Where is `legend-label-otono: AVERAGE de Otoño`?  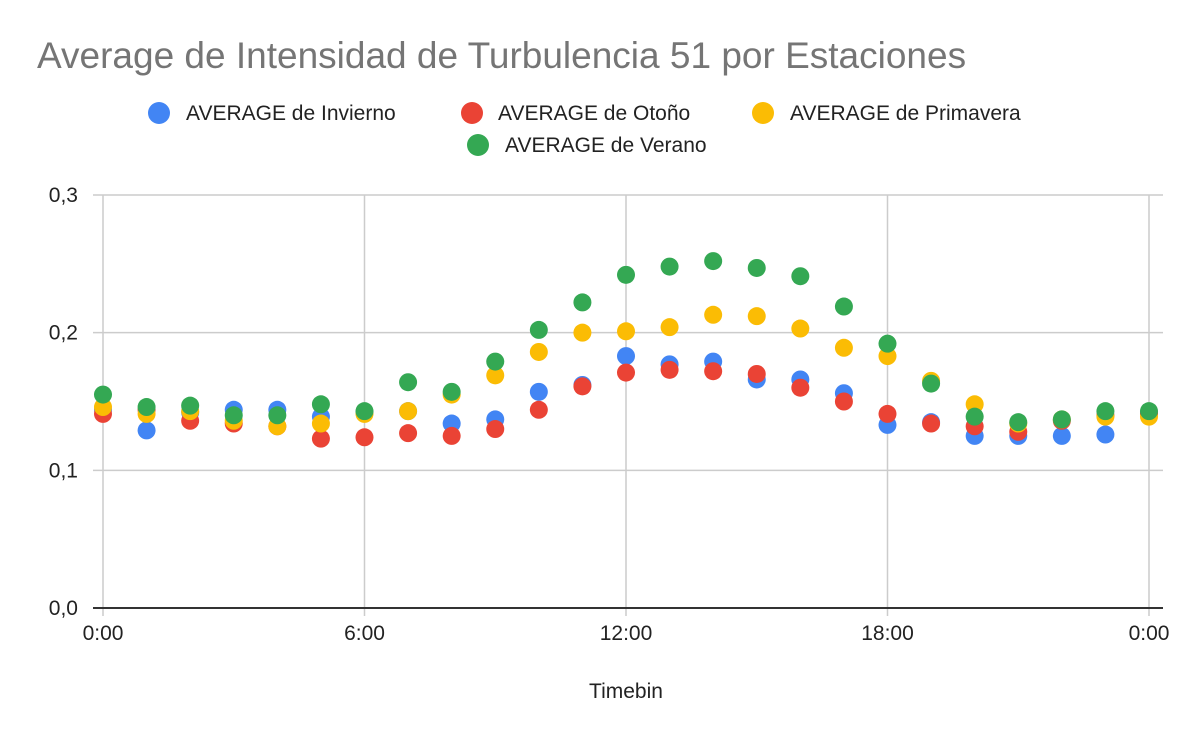 legend-label-otono: AVERAGE de Otoño is located at coordinates (594, 113).